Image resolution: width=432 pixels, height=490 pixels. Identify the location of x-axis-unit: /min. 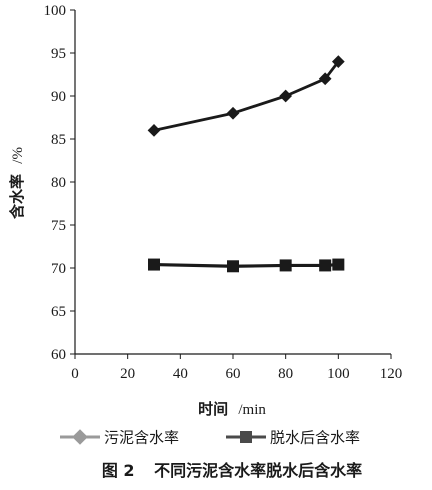
(252, 410).